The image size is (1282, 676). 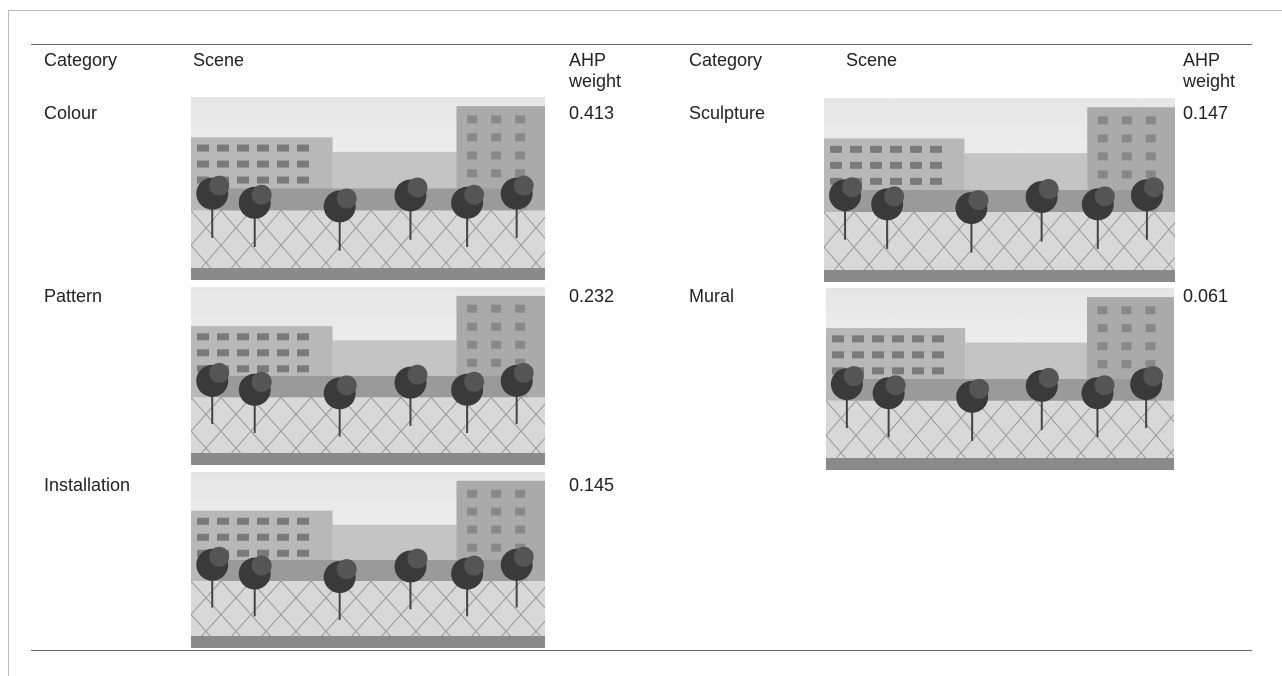 What do you see at coordinates (592, 296) in the screenshot?
I see `weight: 0.232` at bounding box center [592, 296].